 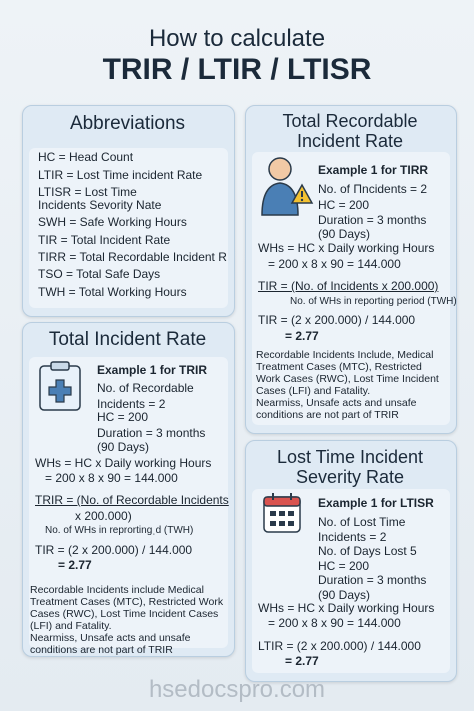 What do you see at coordinates (60, 386) in the screenshot?
I see `clipboard-icon` at bounding box center [60, 386].